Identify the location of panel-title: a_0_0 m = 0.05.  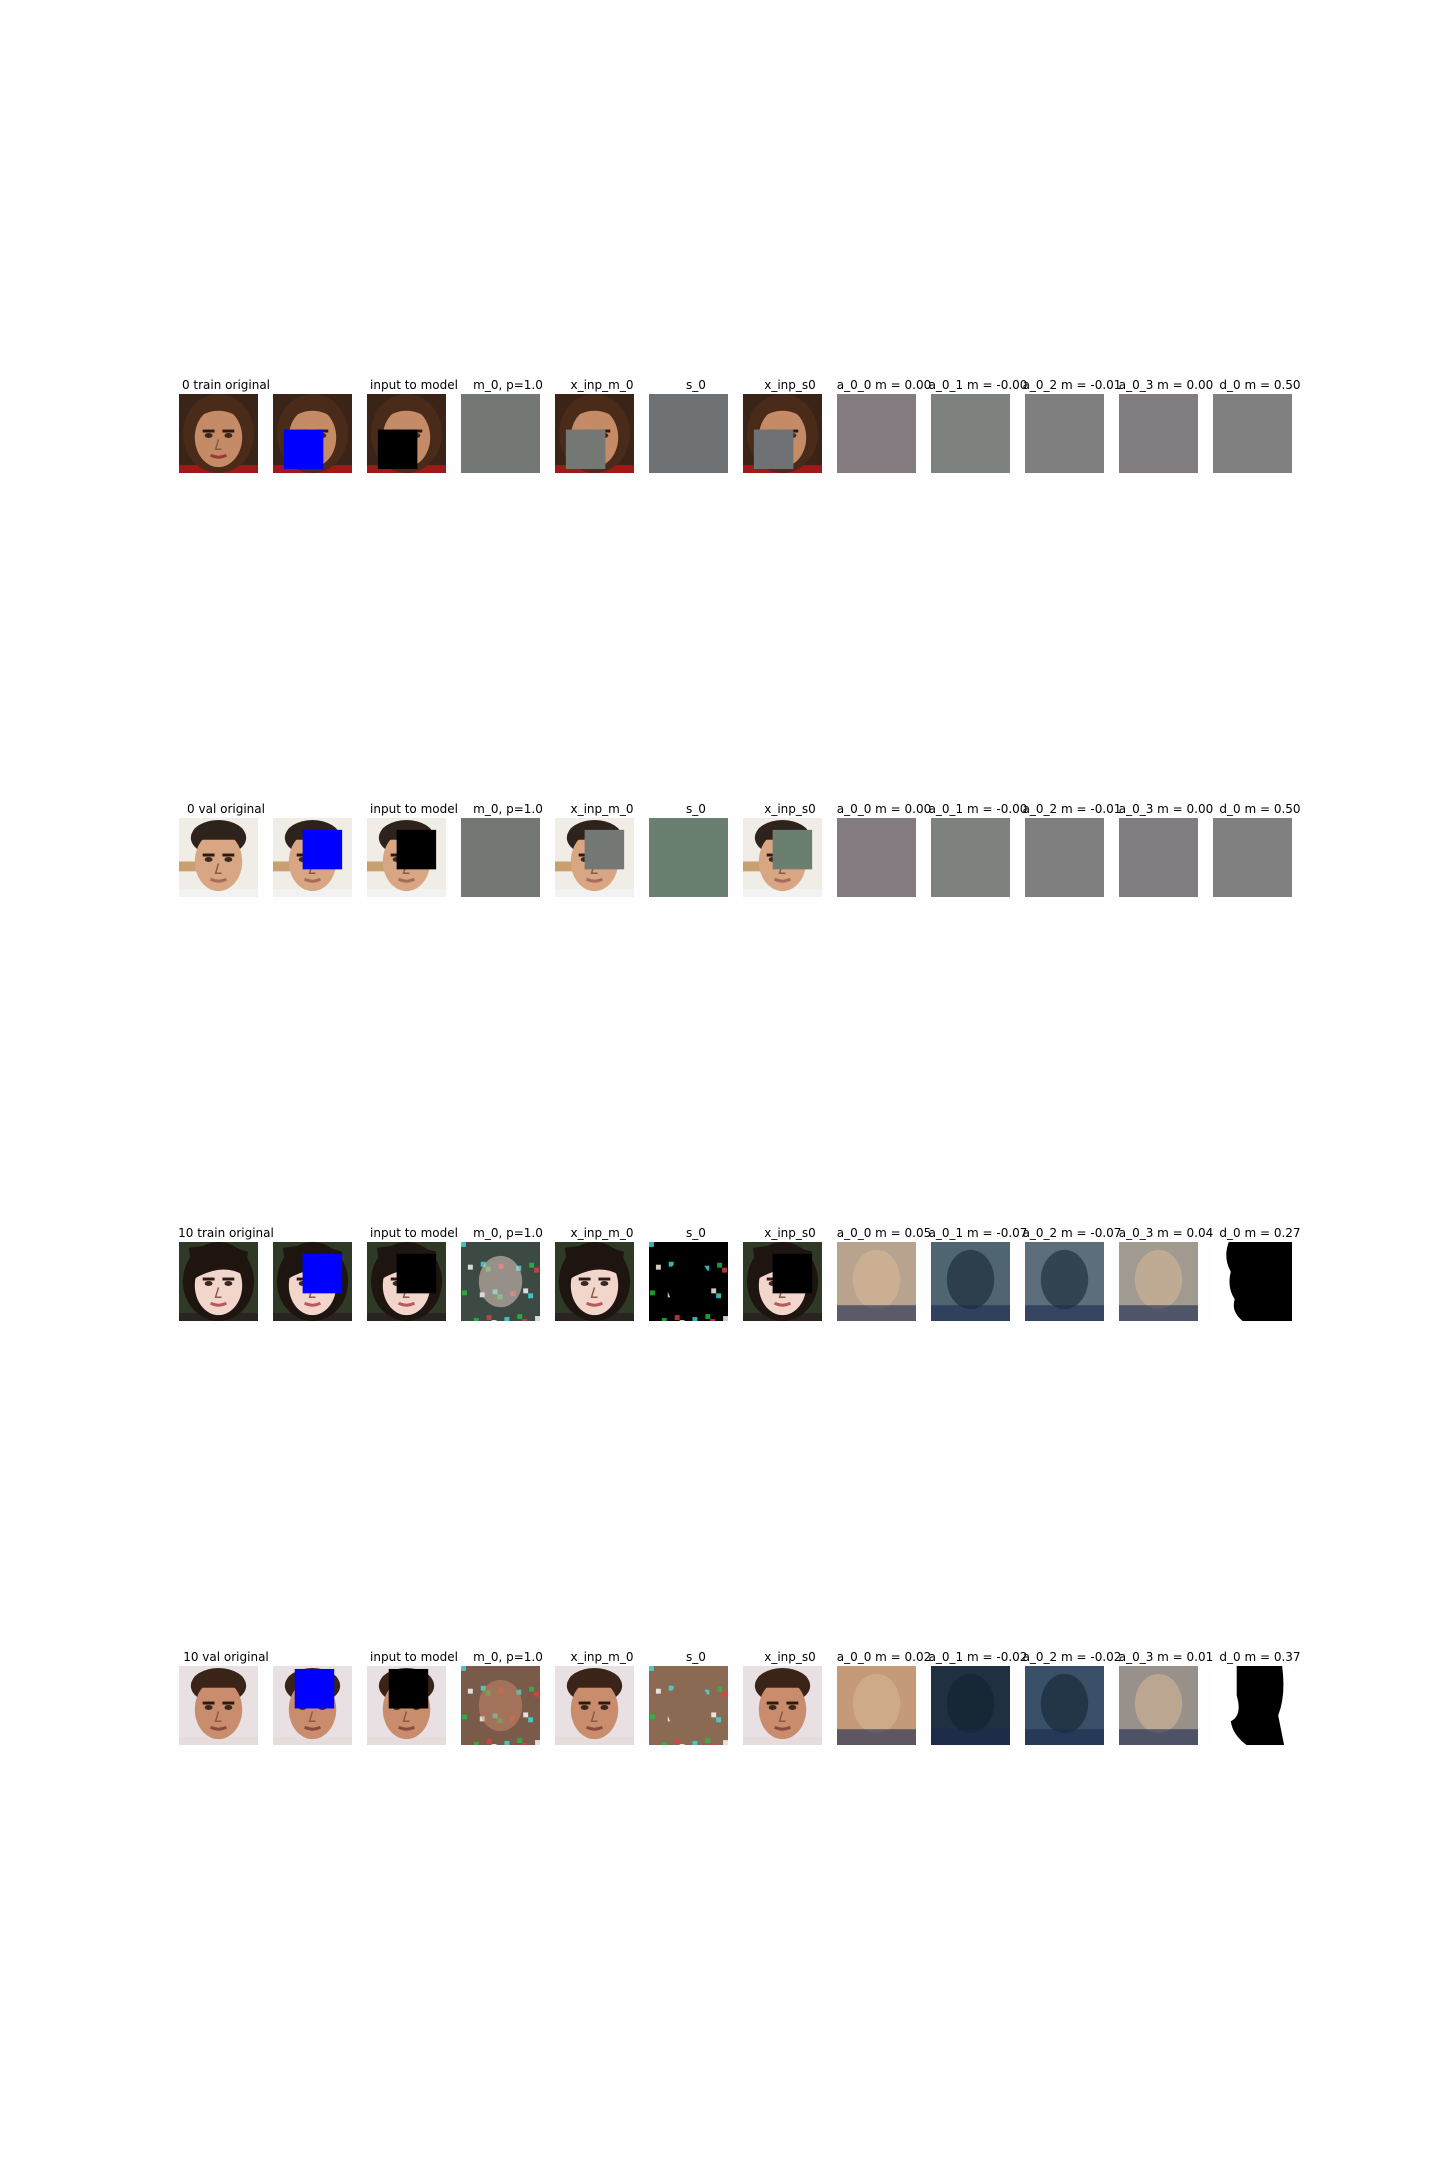
(884, 1233).